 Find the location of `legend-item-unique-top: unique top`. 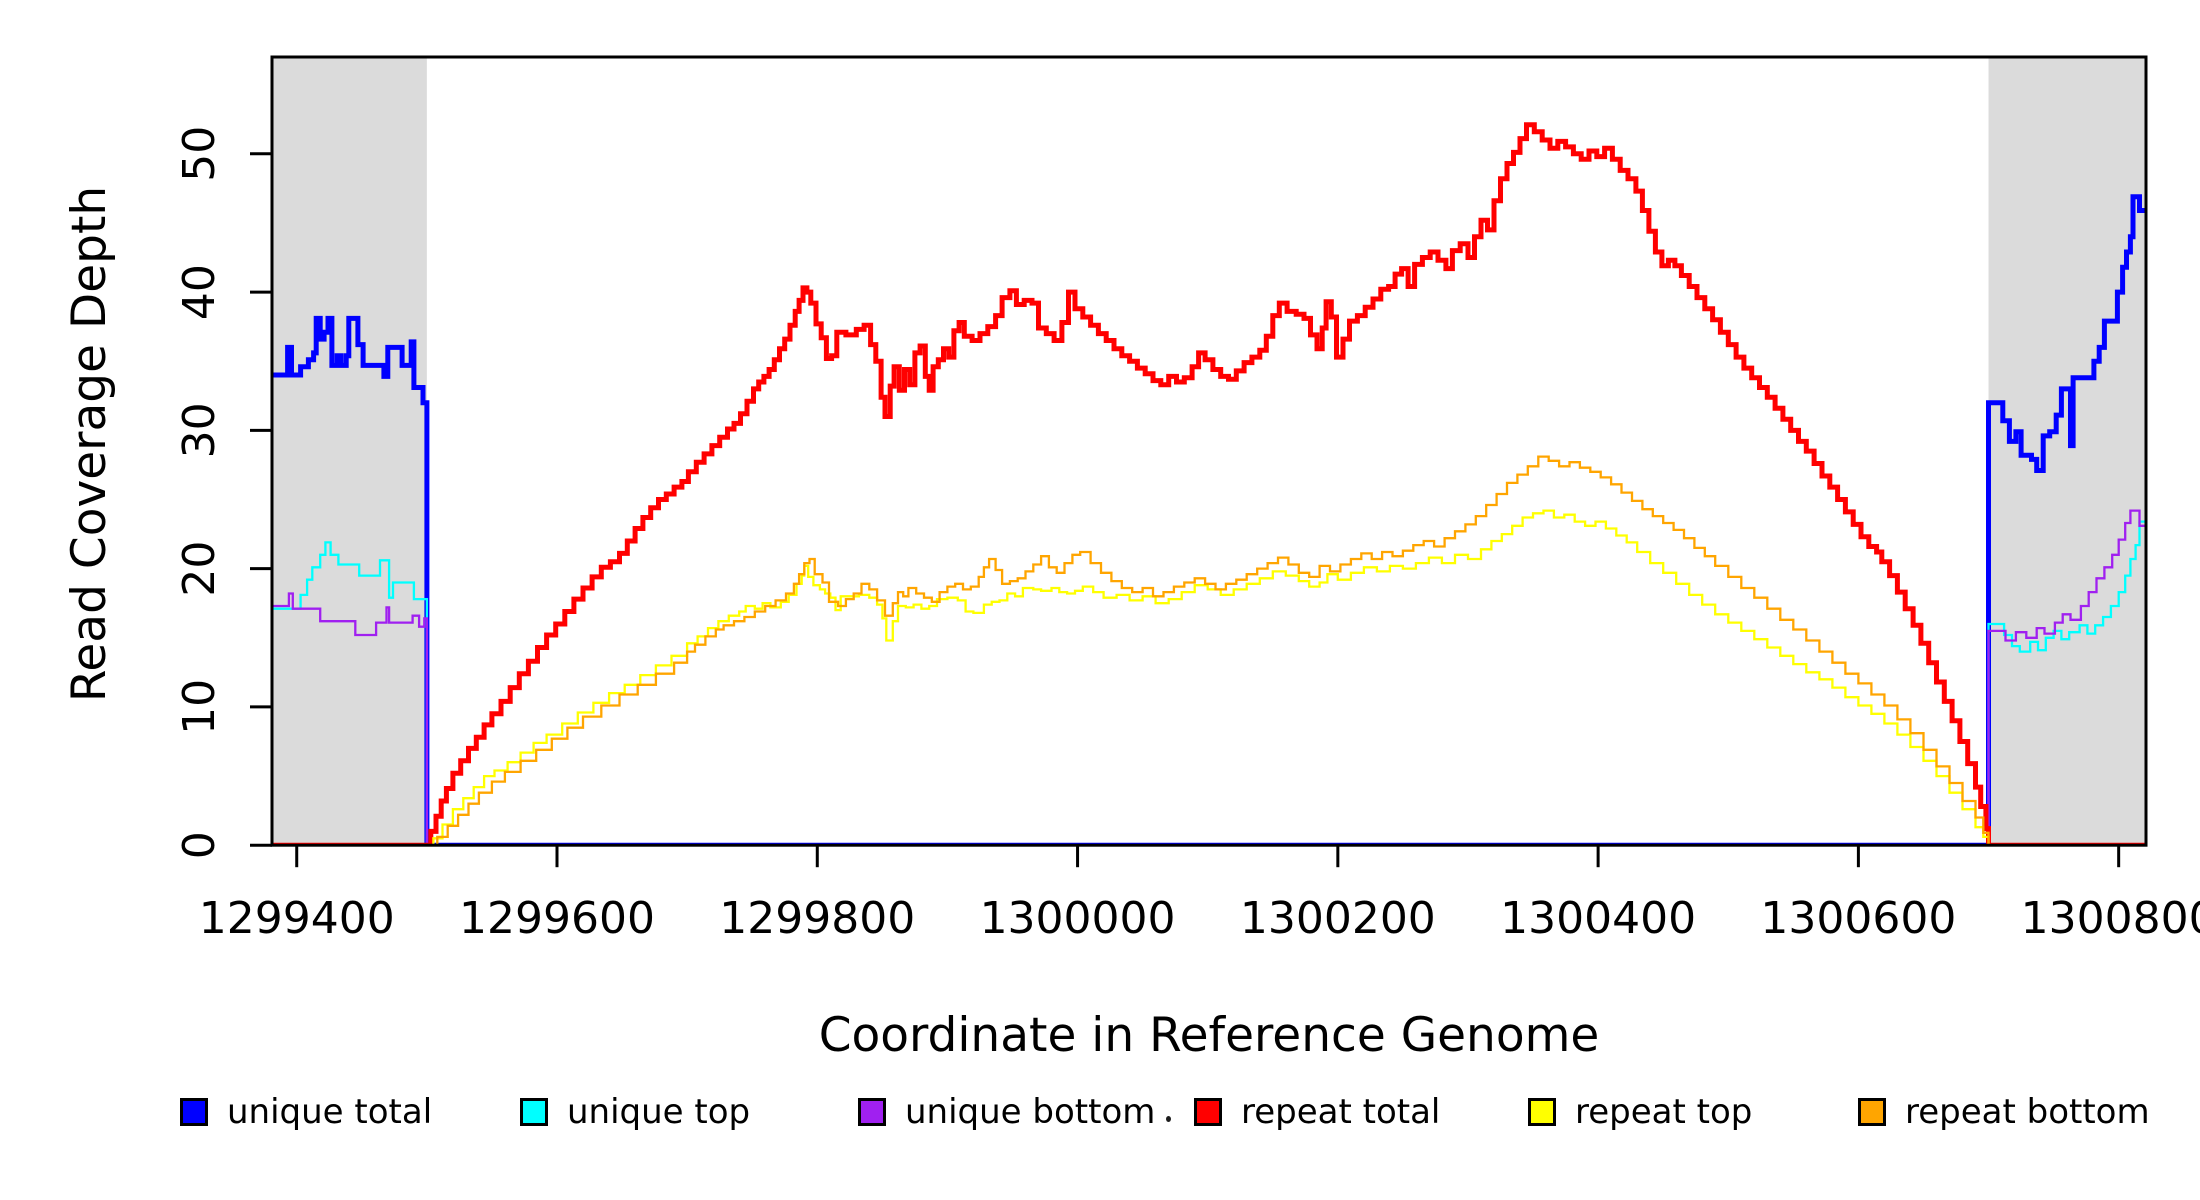

legend-item-unique-top: unique top is located at coordinates (635, 1112).